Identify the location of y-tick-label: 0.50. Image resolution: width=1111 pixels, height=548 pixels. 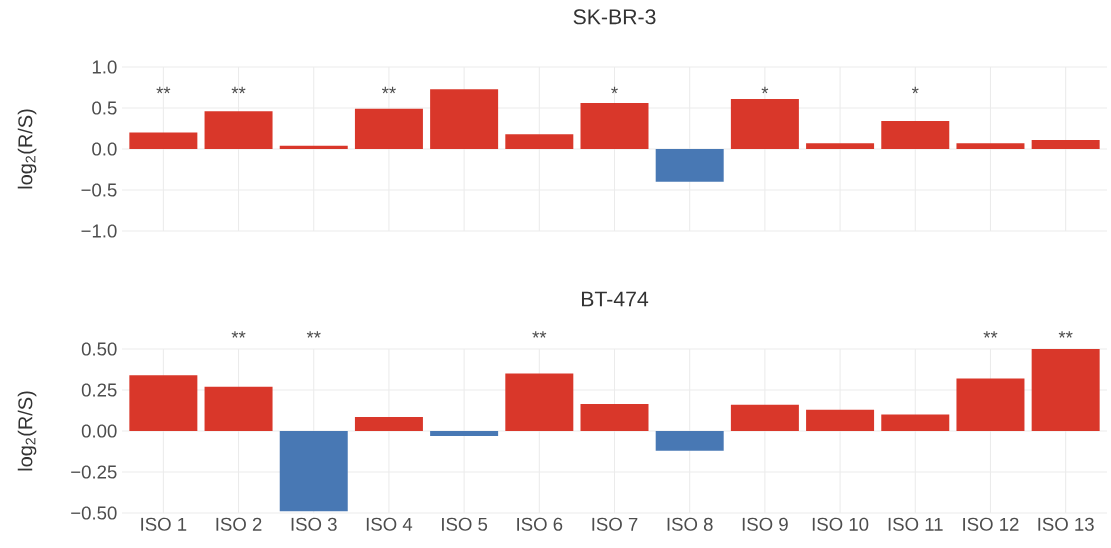
(99, 349).